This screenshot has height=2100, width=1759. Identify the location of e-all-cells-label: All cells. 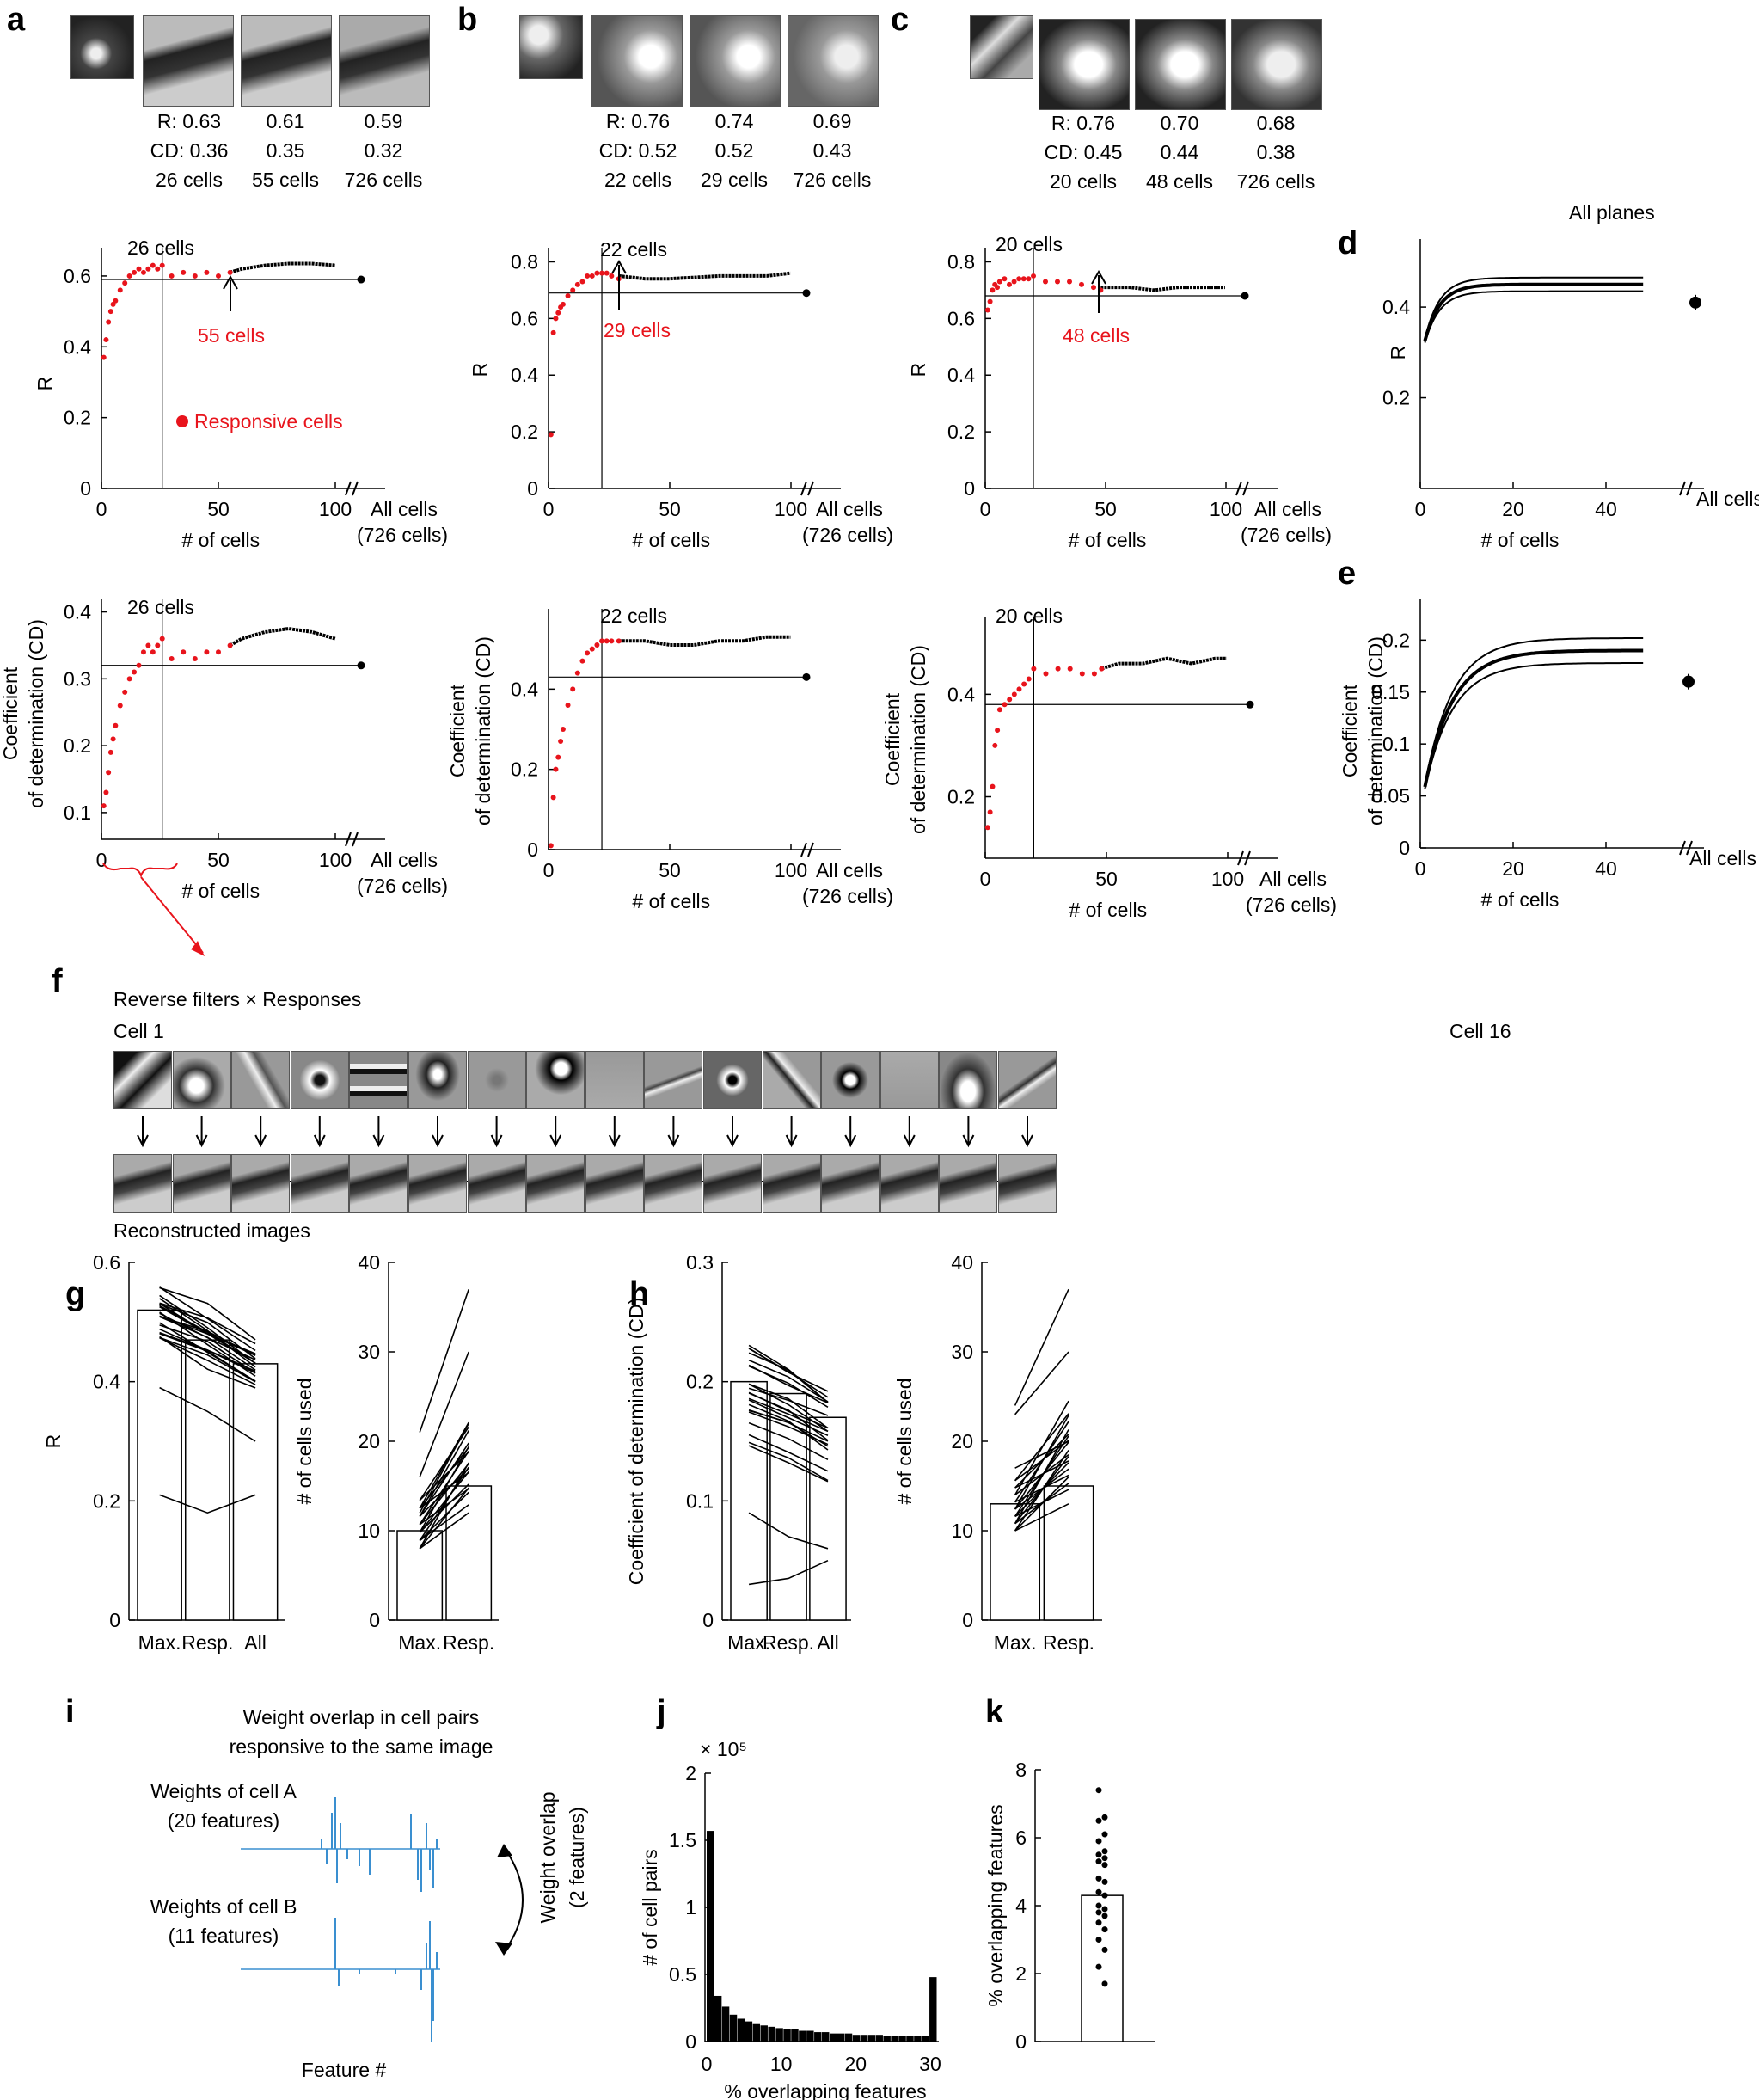
(1722, 858).